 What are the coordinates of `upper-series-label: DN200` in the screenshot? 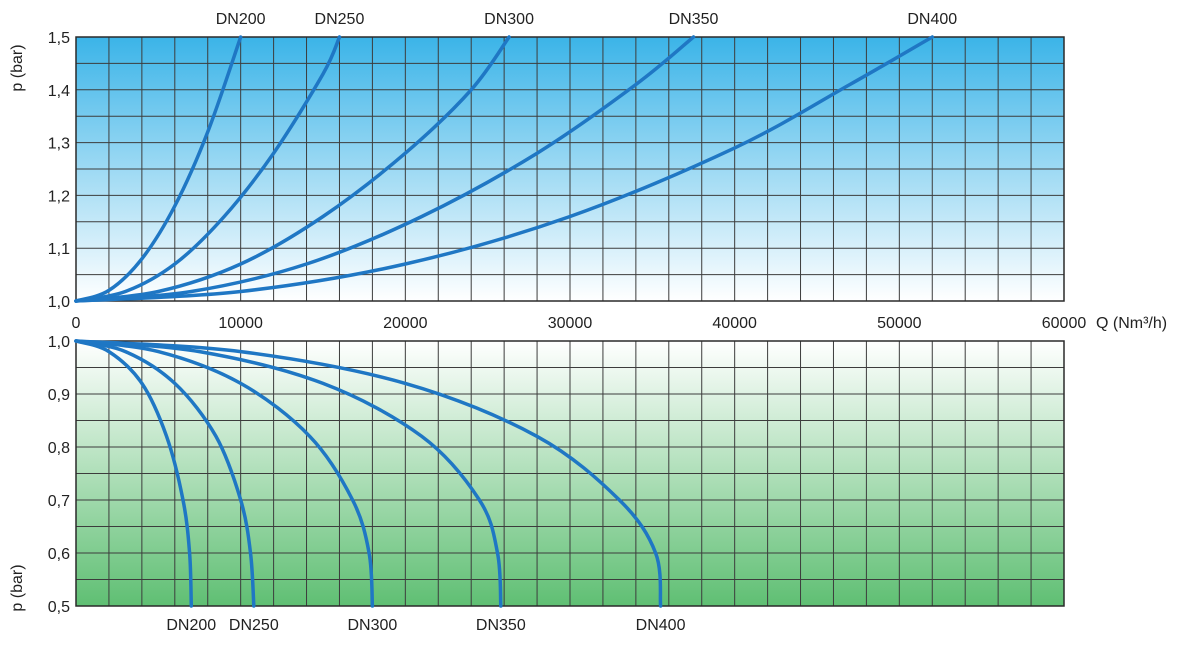 It's located at (241, 19).